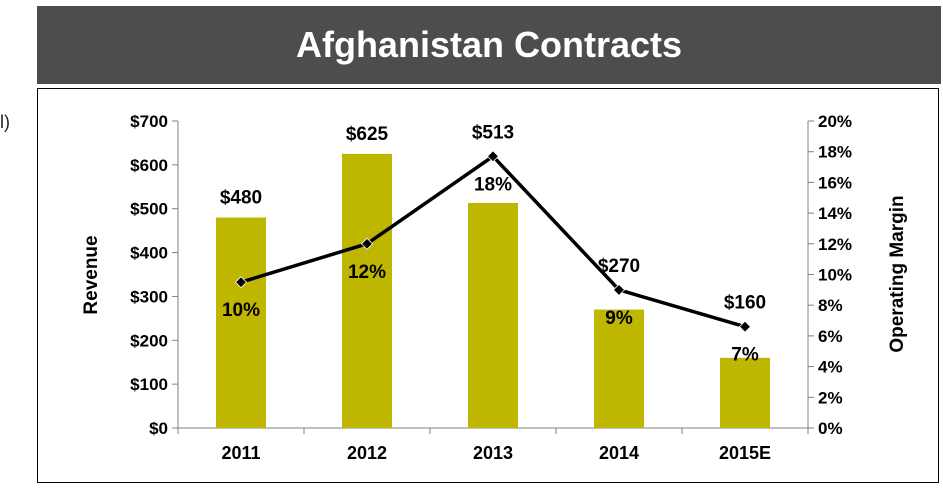 The height and width of the screenshot is (501, 943). What do you see at coordinates (619, 266) in the screenshot?
I see `revenue-bar-label: $270` at bounding box center [619, 266].